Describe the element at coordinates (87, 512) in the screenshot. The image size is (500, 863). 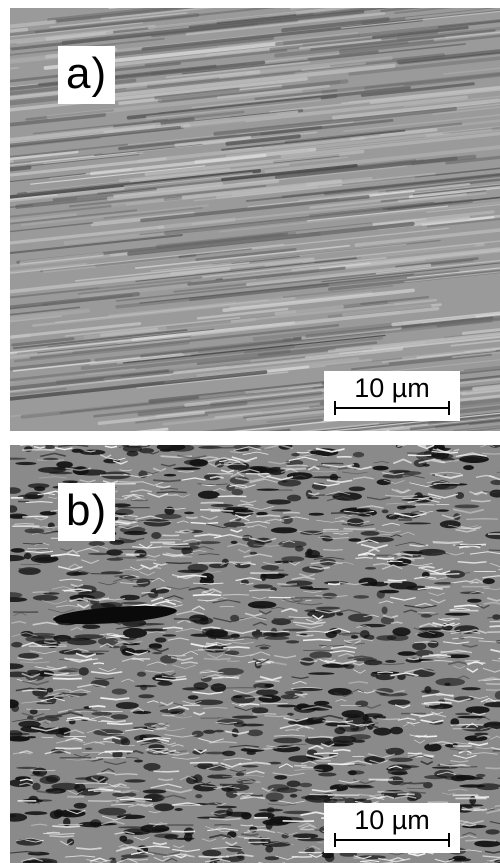
I see `panel-label-b: b)` at that location.